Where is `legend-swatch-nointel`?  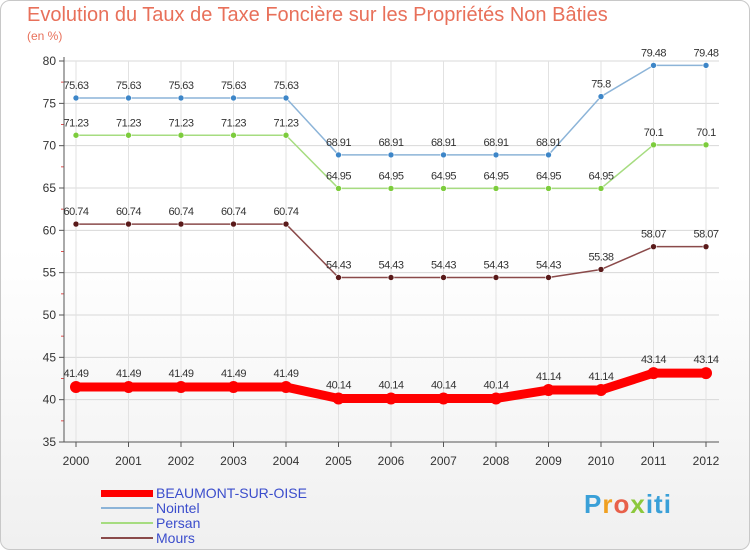 legend-swatch-nointel is located at coordinates (127, 508).